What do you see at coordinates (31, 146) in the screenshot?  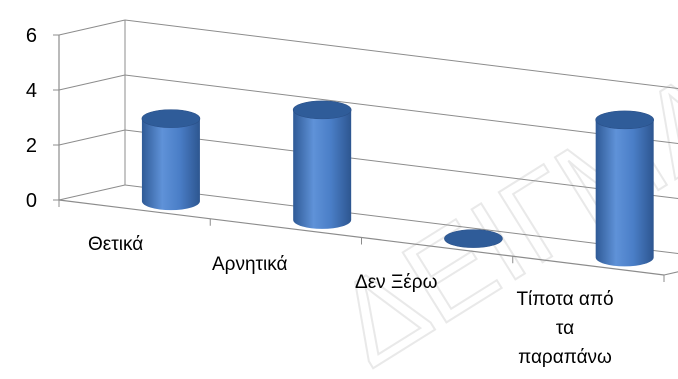 I see `y-tick-label-2: 2` at bounding box center [31, 146].